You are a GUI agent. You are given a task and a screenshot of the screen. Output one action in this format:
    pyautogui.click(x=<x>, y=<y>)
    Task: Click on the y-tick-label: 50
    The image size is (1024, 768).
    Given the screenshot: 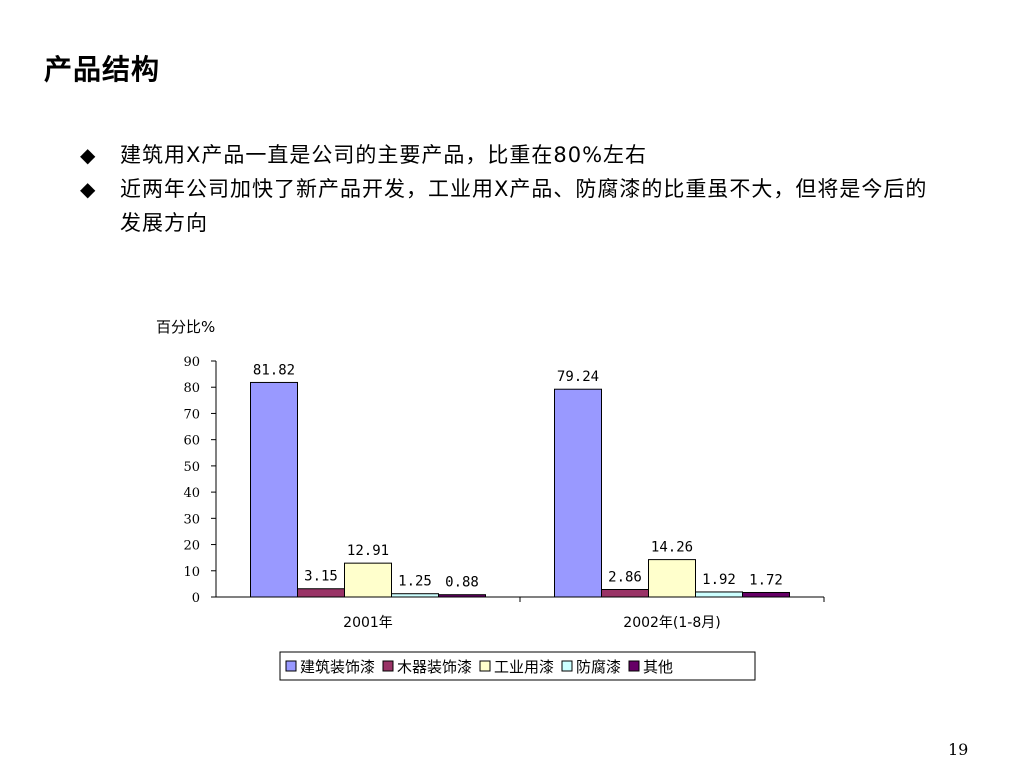 What is the action you would take?
    pyautogui.click(x=191, y=467)
    